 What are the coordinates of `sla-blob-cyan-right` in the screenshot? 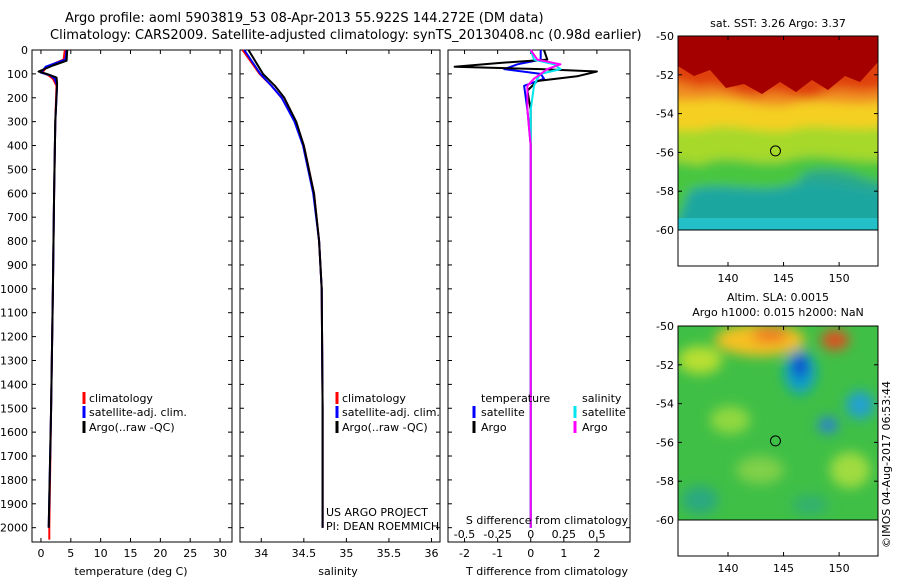 It's located at (860, 405).